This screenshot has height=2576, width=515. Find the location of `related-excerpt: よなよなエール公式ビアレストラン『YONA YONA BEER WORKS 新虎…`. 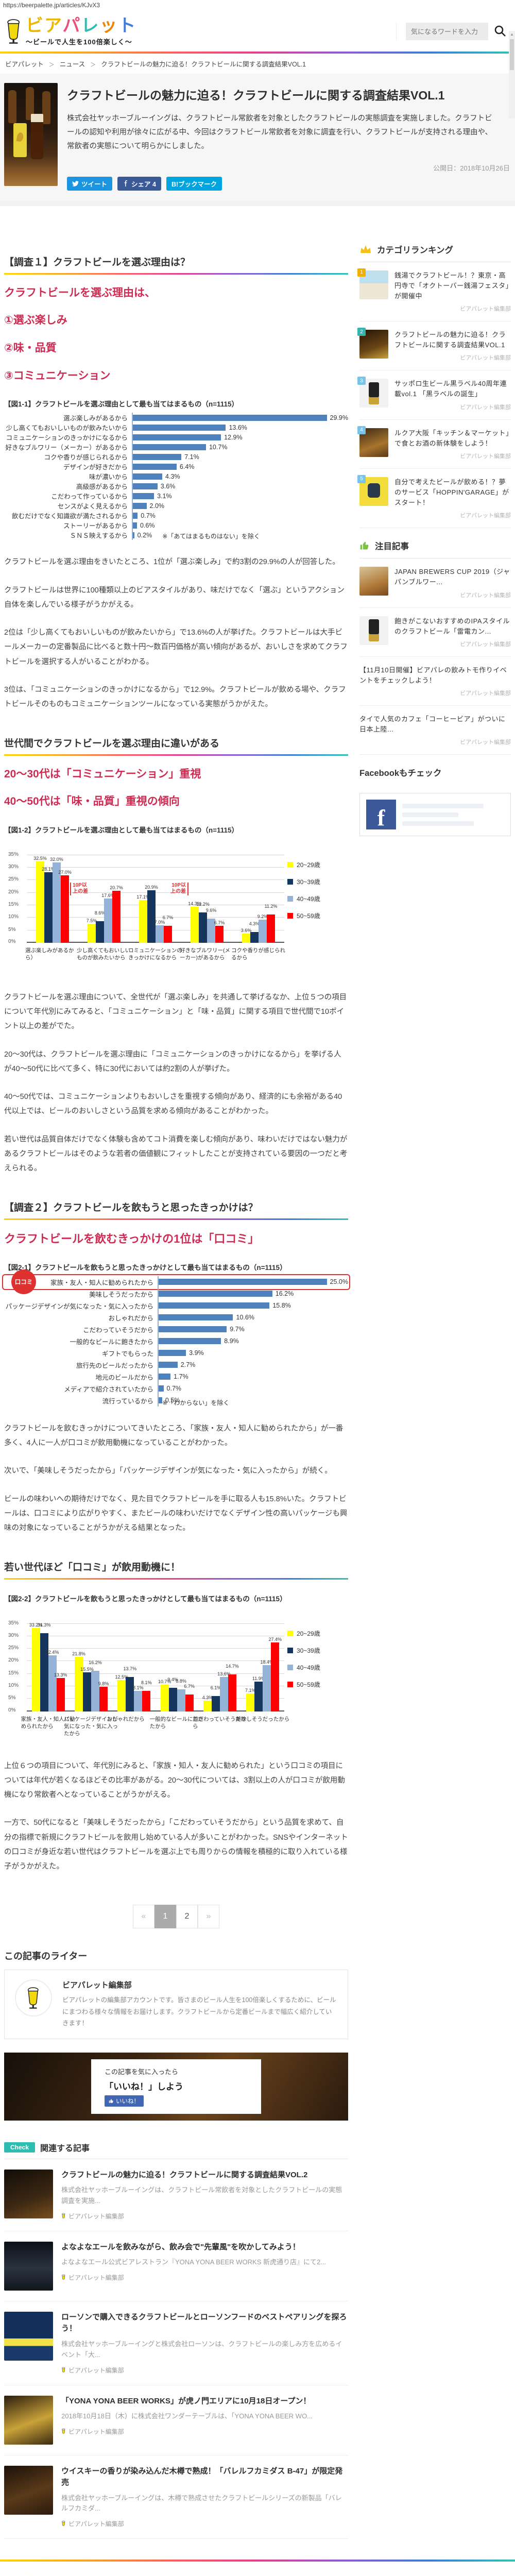

related-excerpt: よなよなエール公式ビアレストラン『YONA YONA BEER WORKS 新虎… is located at coordinates (194, 2262).